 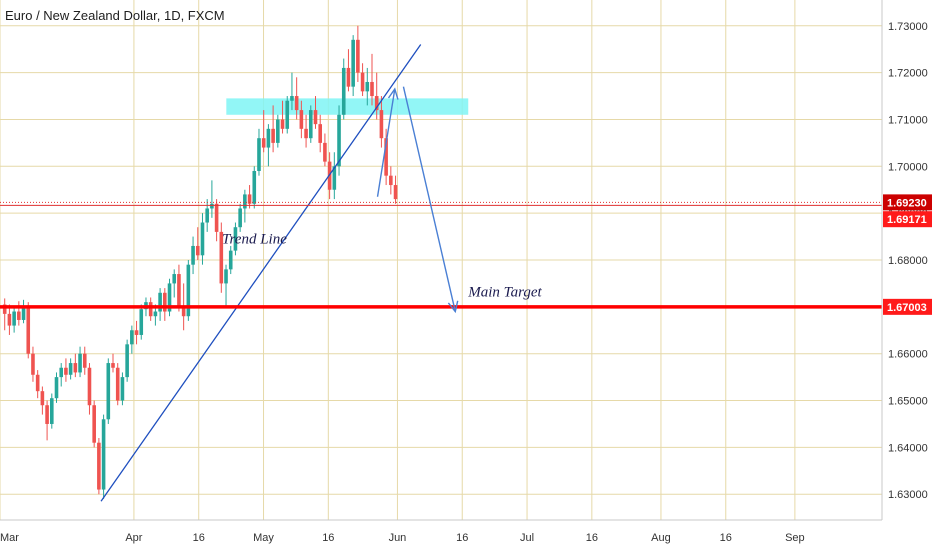 I want to click on x-tick-label: Mar, so click(x=9, y=538).